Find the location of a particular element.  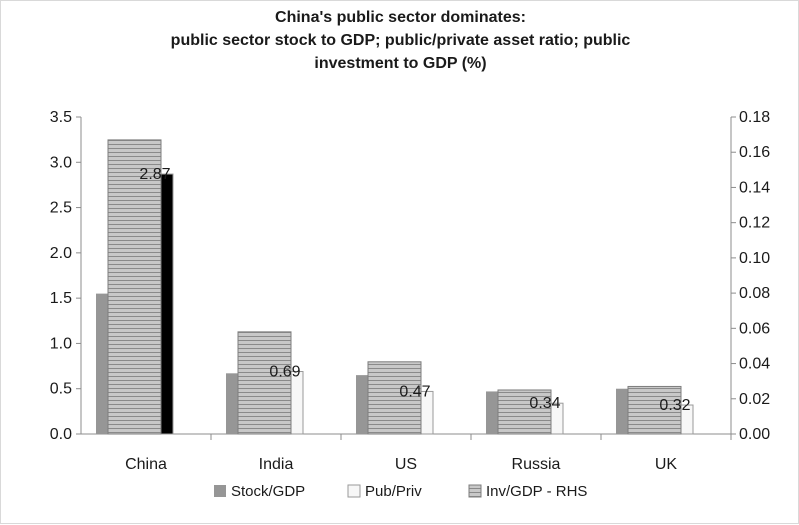

x-axis-category-label: India is located at coordinates (276, 464).